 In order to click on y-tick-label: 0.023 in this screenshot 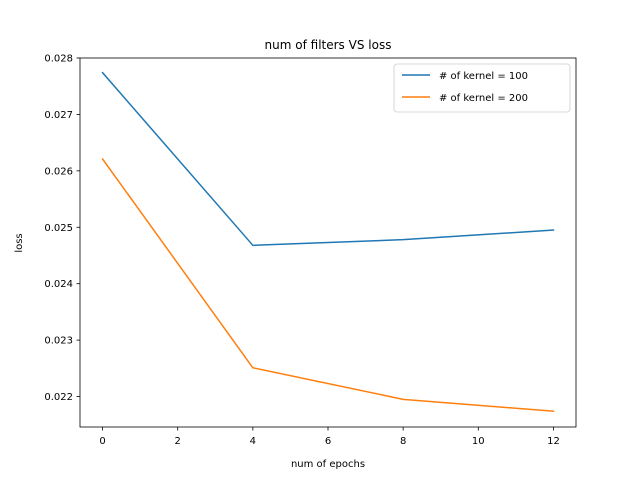, I will do `click(58, 341)`.